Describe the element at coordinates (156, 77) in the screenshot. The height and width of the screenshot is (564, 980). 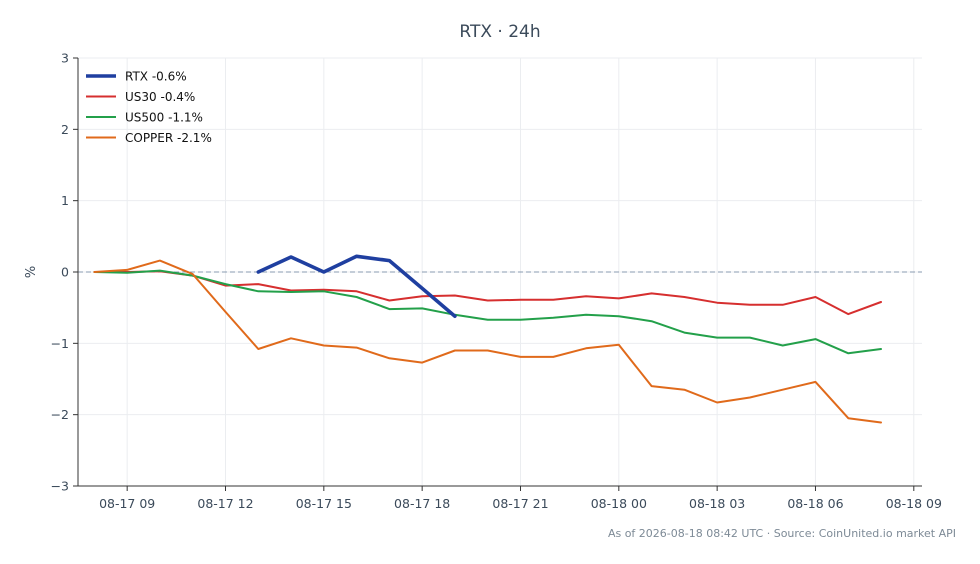
I see `legend-label-rtx: RTX -0.6%` at that location.